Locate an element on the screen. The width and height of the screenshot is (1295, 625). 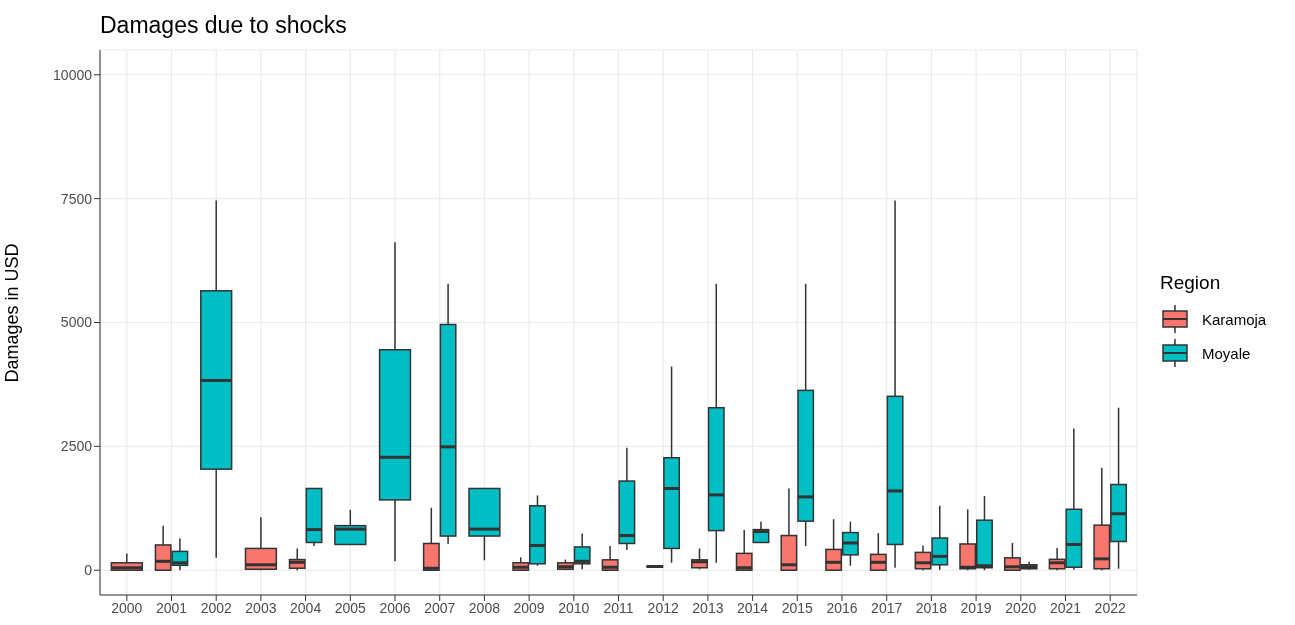
y-tick-label: 10000 is located at coordinates (73, 74).